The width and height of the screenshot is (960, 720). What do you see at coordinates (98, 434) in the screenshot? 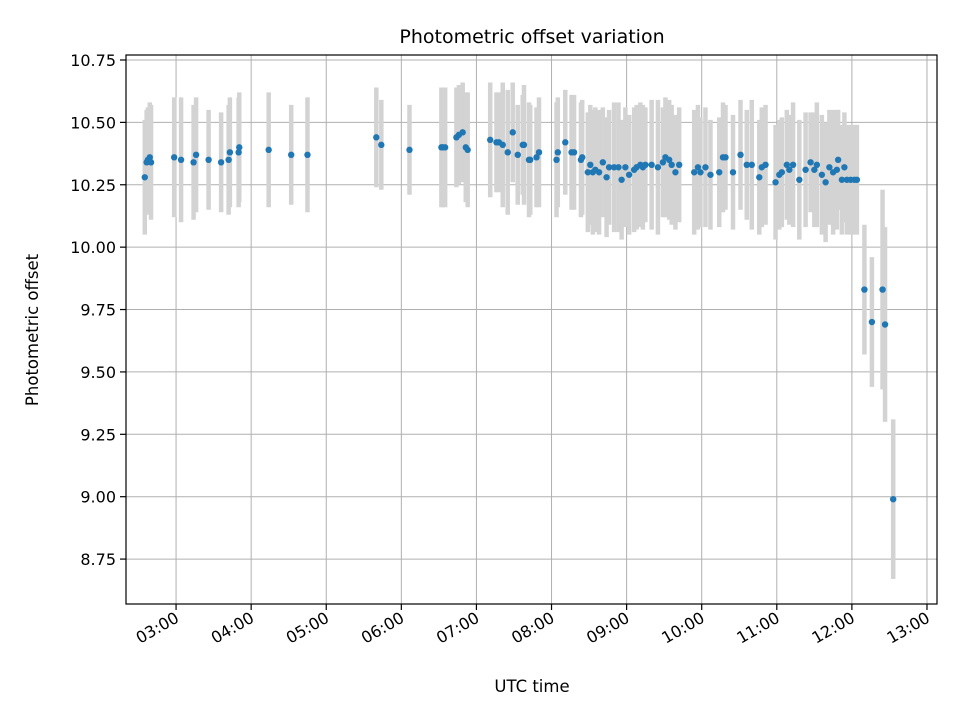
I see `y-tick-label: 9.25` at bounding box center [98, 434].